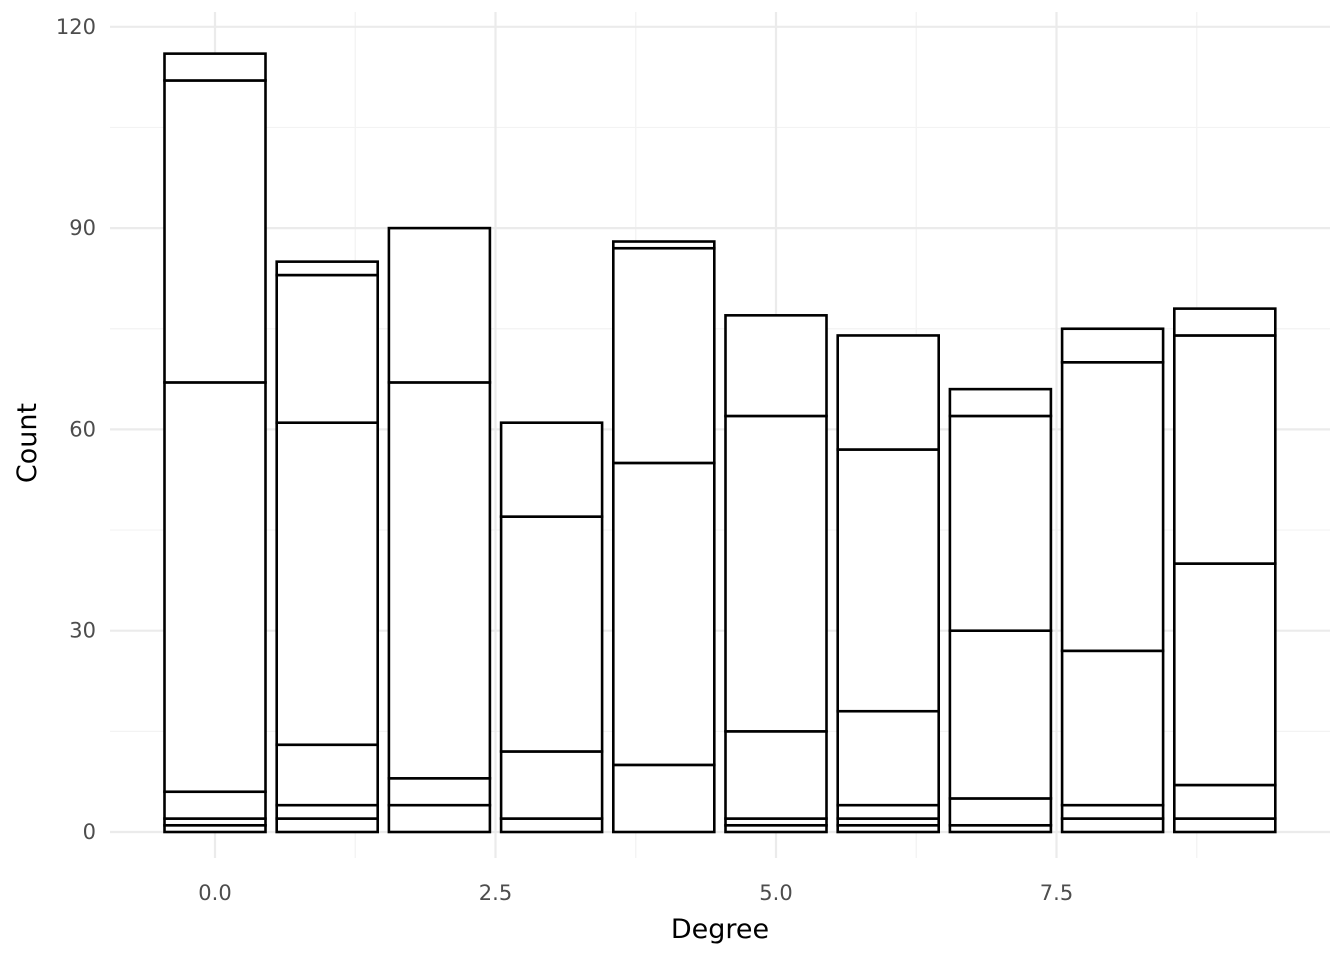 The image size is (1344, 960). Describe the element at coordinates (214, 893) in the screenshot. I see `x-tick-label: 0.0` at that location.